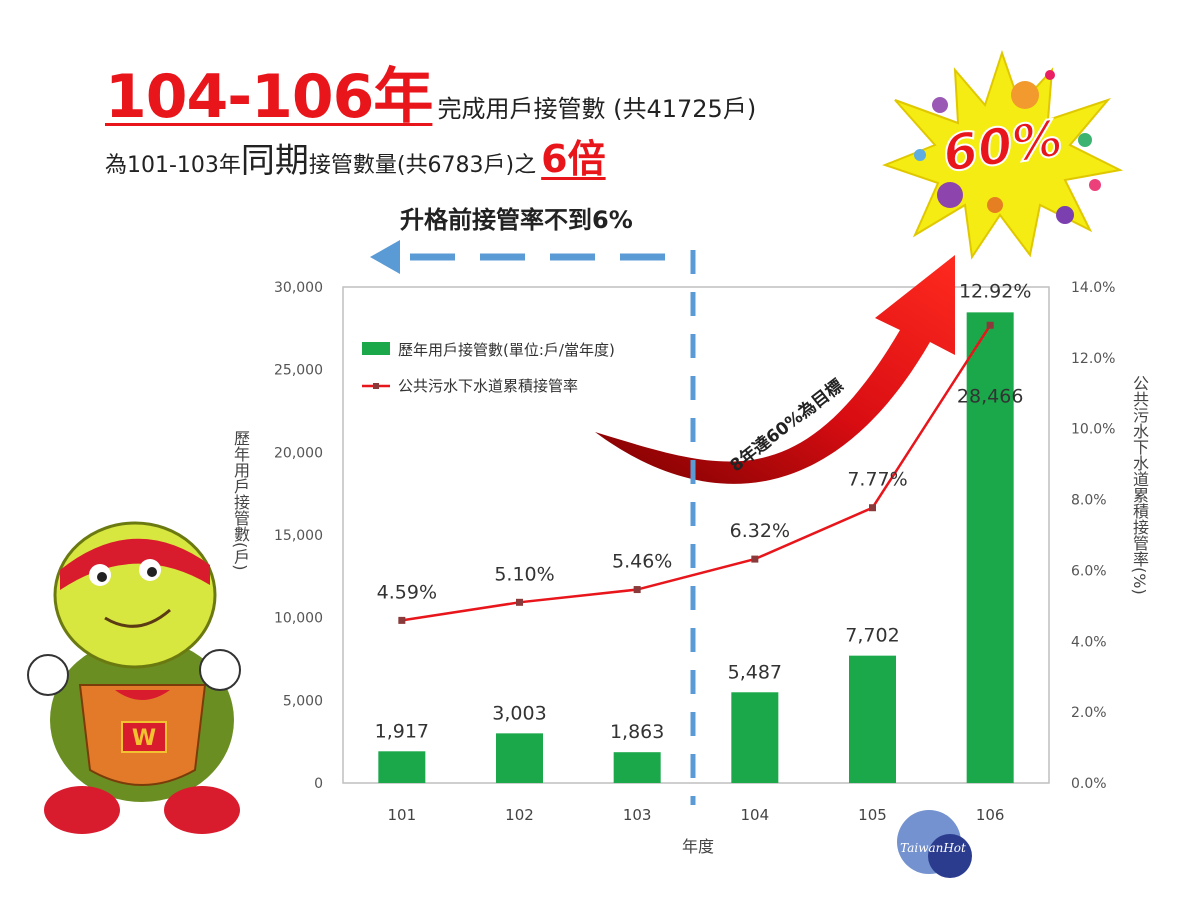 The image size is (1200, 900). What do you see at coordinates (872, 636) in the screenshot?
I see `bar-value-label: 7,702` at bounding box center [872, 636].